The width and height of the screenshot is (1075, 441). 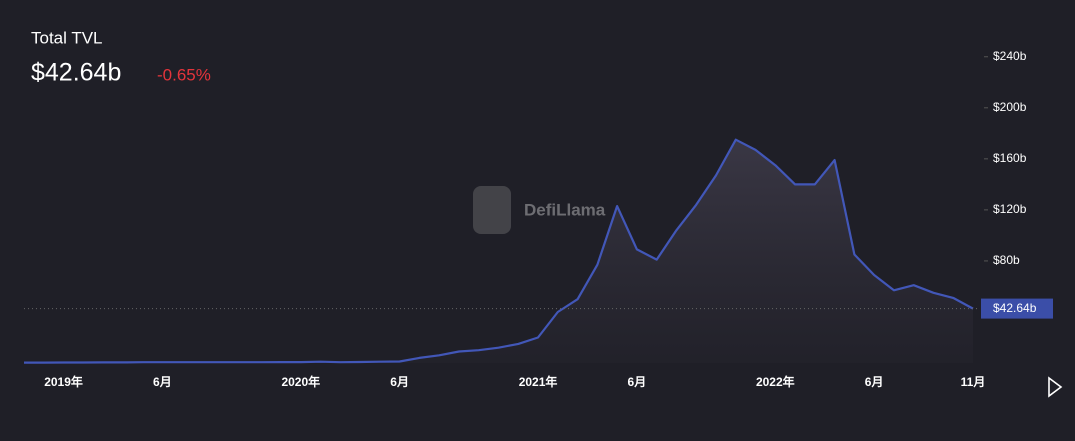 What do you see at coordinates (775, 381) in the screenshot?
I see `x-tick-label: 2022年` at bounding box center [775, 381].